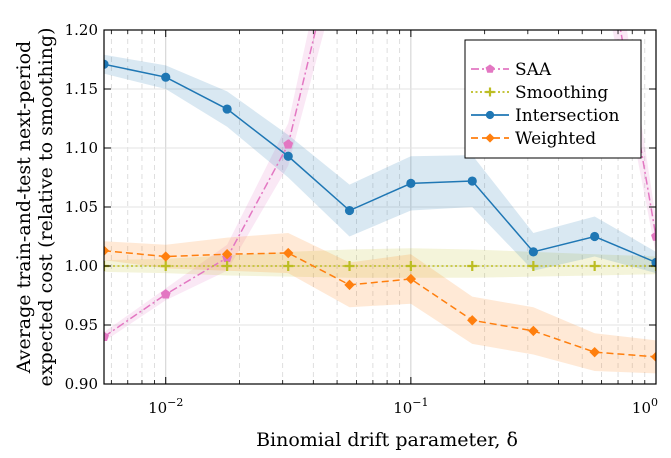  I want to click on x-tick-label: 10⁰, so click(645, 406).